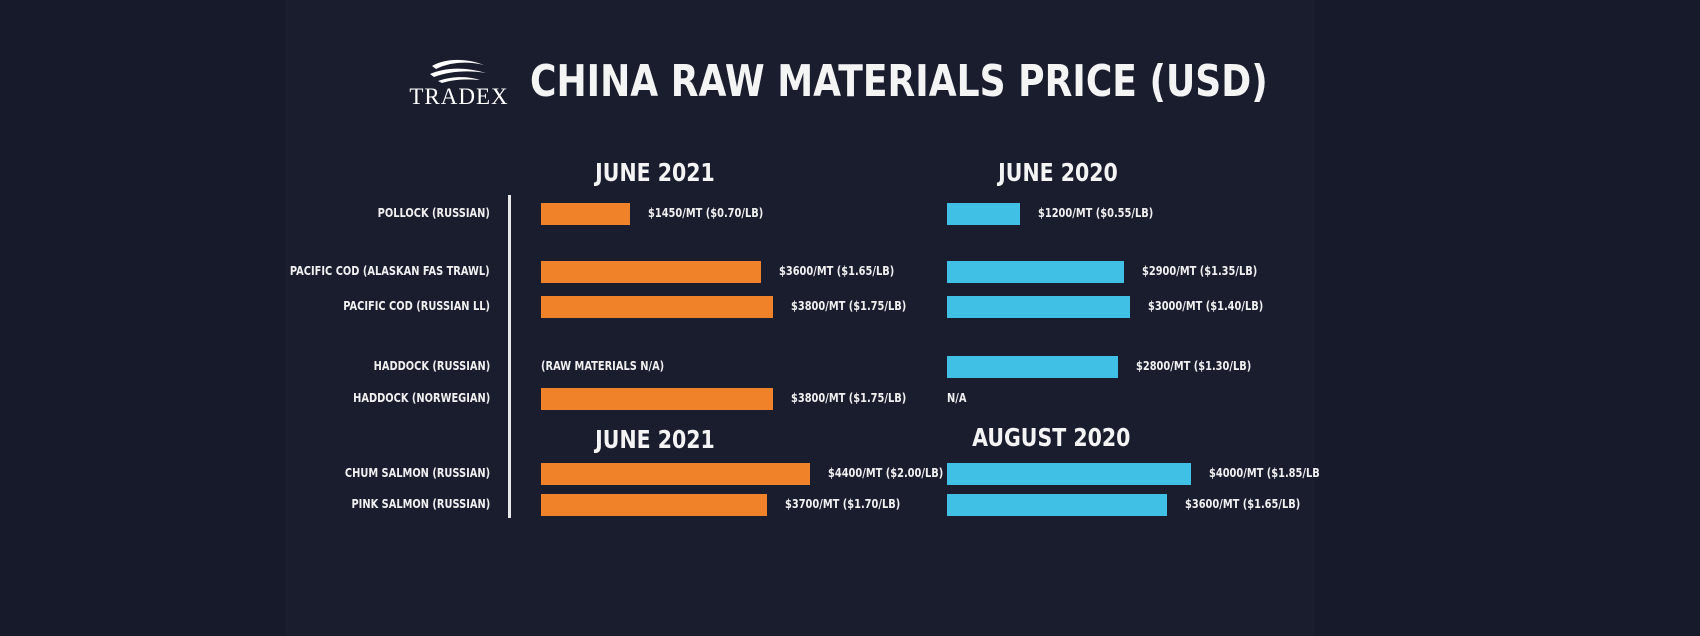 The width and height of the screenshot is (1700, 636). Describe the element at coordinates (420, 504) in the screenshot. I see `category-label: PINK SALMON (RUSSIAN)` at that location.